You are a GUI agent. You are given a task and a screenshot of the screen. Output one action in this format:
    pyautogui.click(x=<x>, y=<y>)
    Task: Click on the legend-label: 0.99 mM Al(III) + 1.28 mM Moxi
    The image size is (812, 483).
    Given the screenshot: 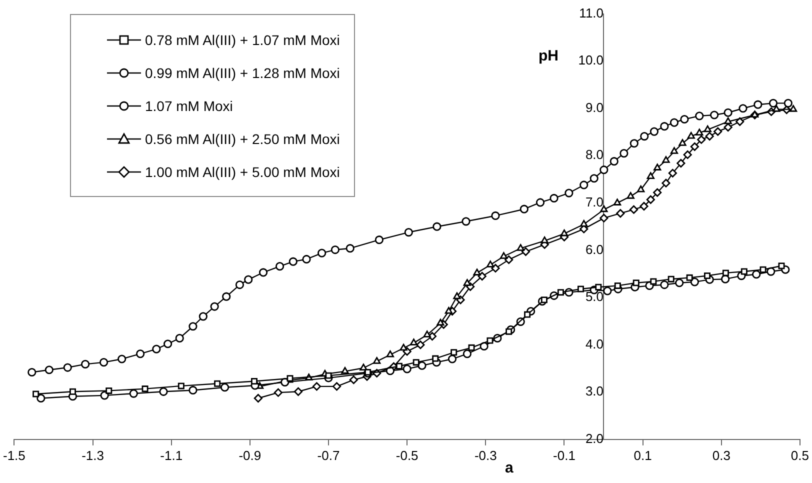 What is the action you would take?
    pyautogui.click(x=242, y=72)
    